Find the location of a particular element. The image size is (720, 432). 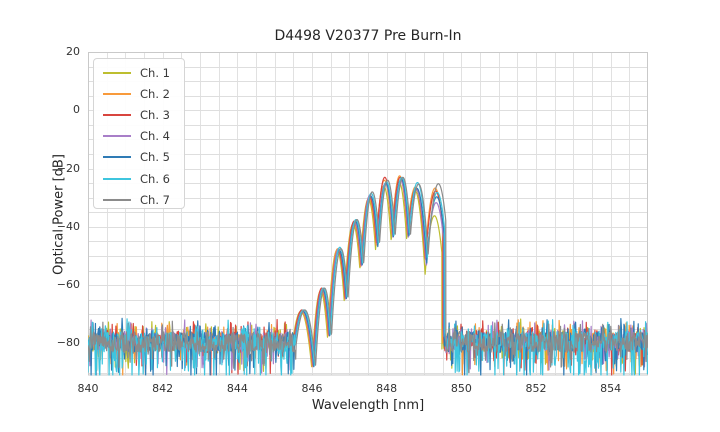

x-axis-label: Wavelength [nm] is located at coordinates (368, 405).